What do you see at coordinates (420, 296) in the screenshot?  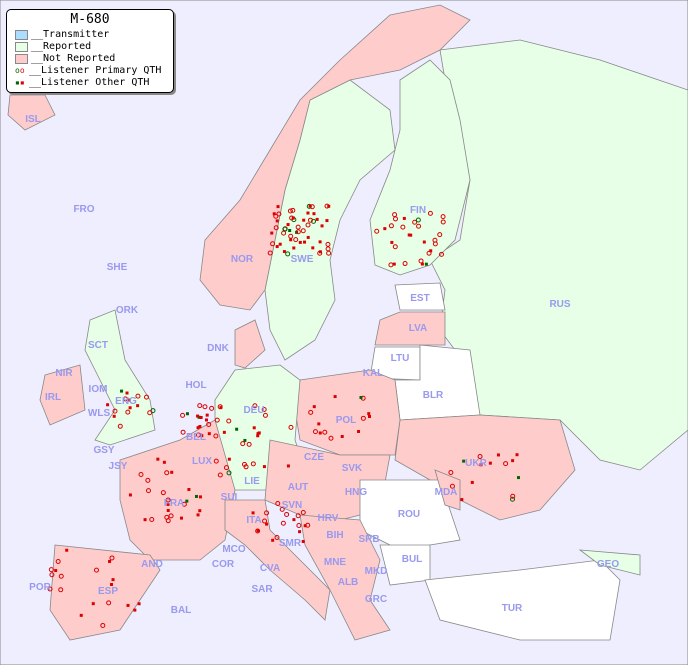 I see `country-est` at bounding box center [420, 296].